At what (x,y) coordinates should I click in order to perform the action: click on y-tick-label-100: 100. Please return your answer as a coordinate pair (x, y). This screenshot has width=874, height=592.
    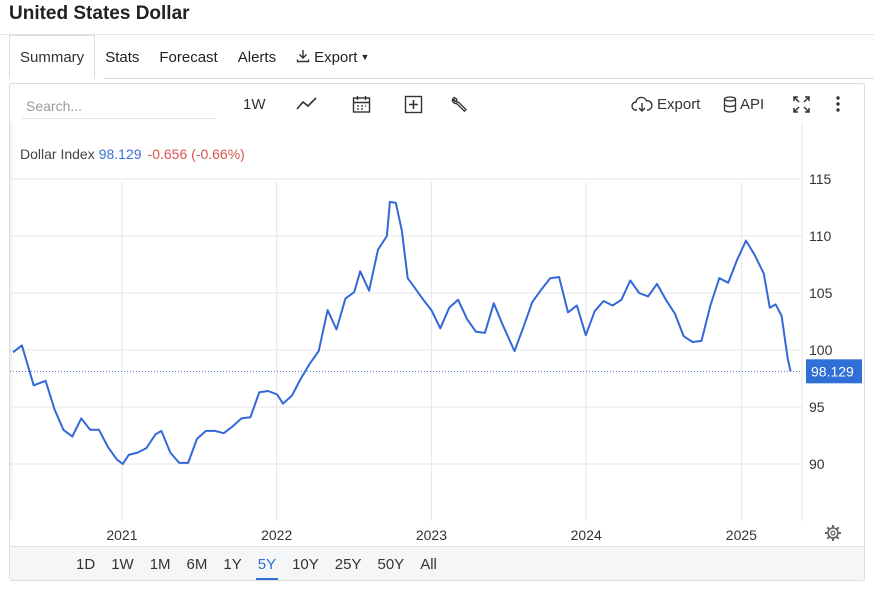
    Looking at the image, I should click on (821, 350).